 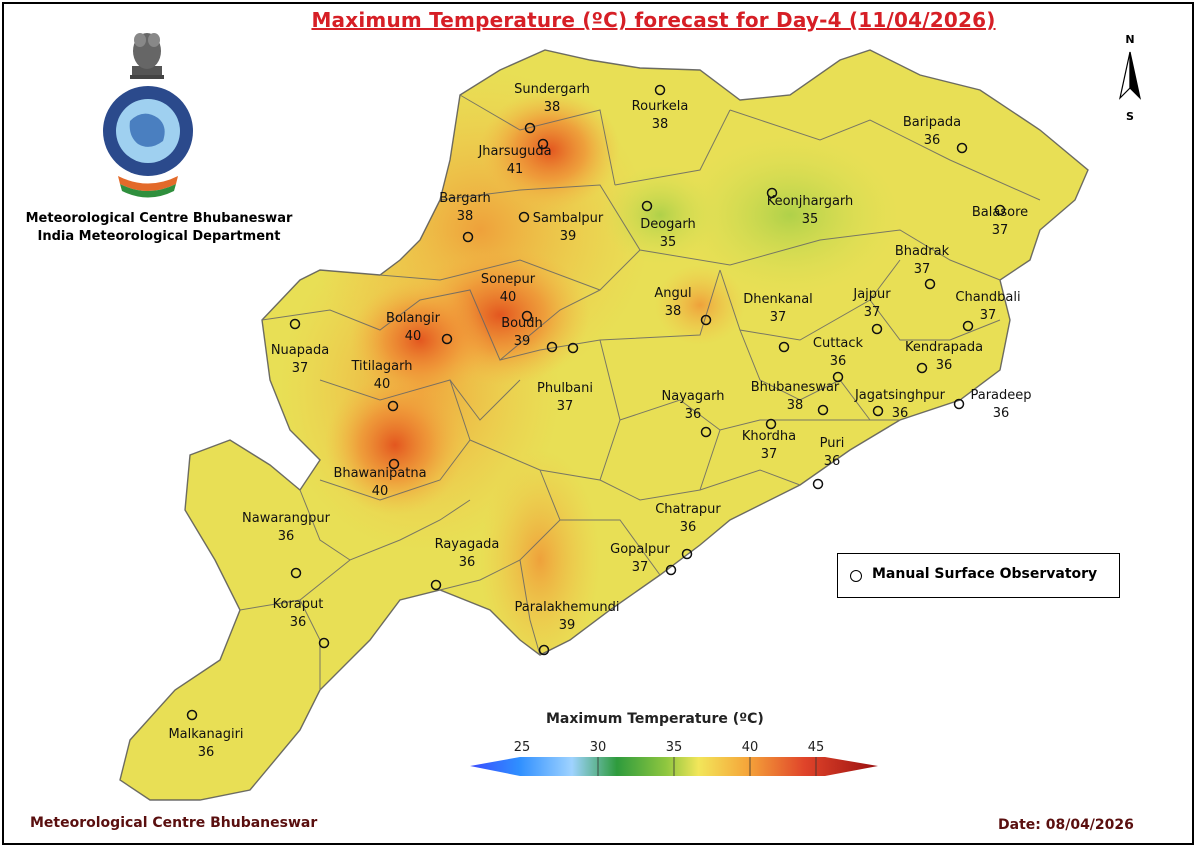 I want to click on station-name: Rourkela, so click(x=660, y=106).